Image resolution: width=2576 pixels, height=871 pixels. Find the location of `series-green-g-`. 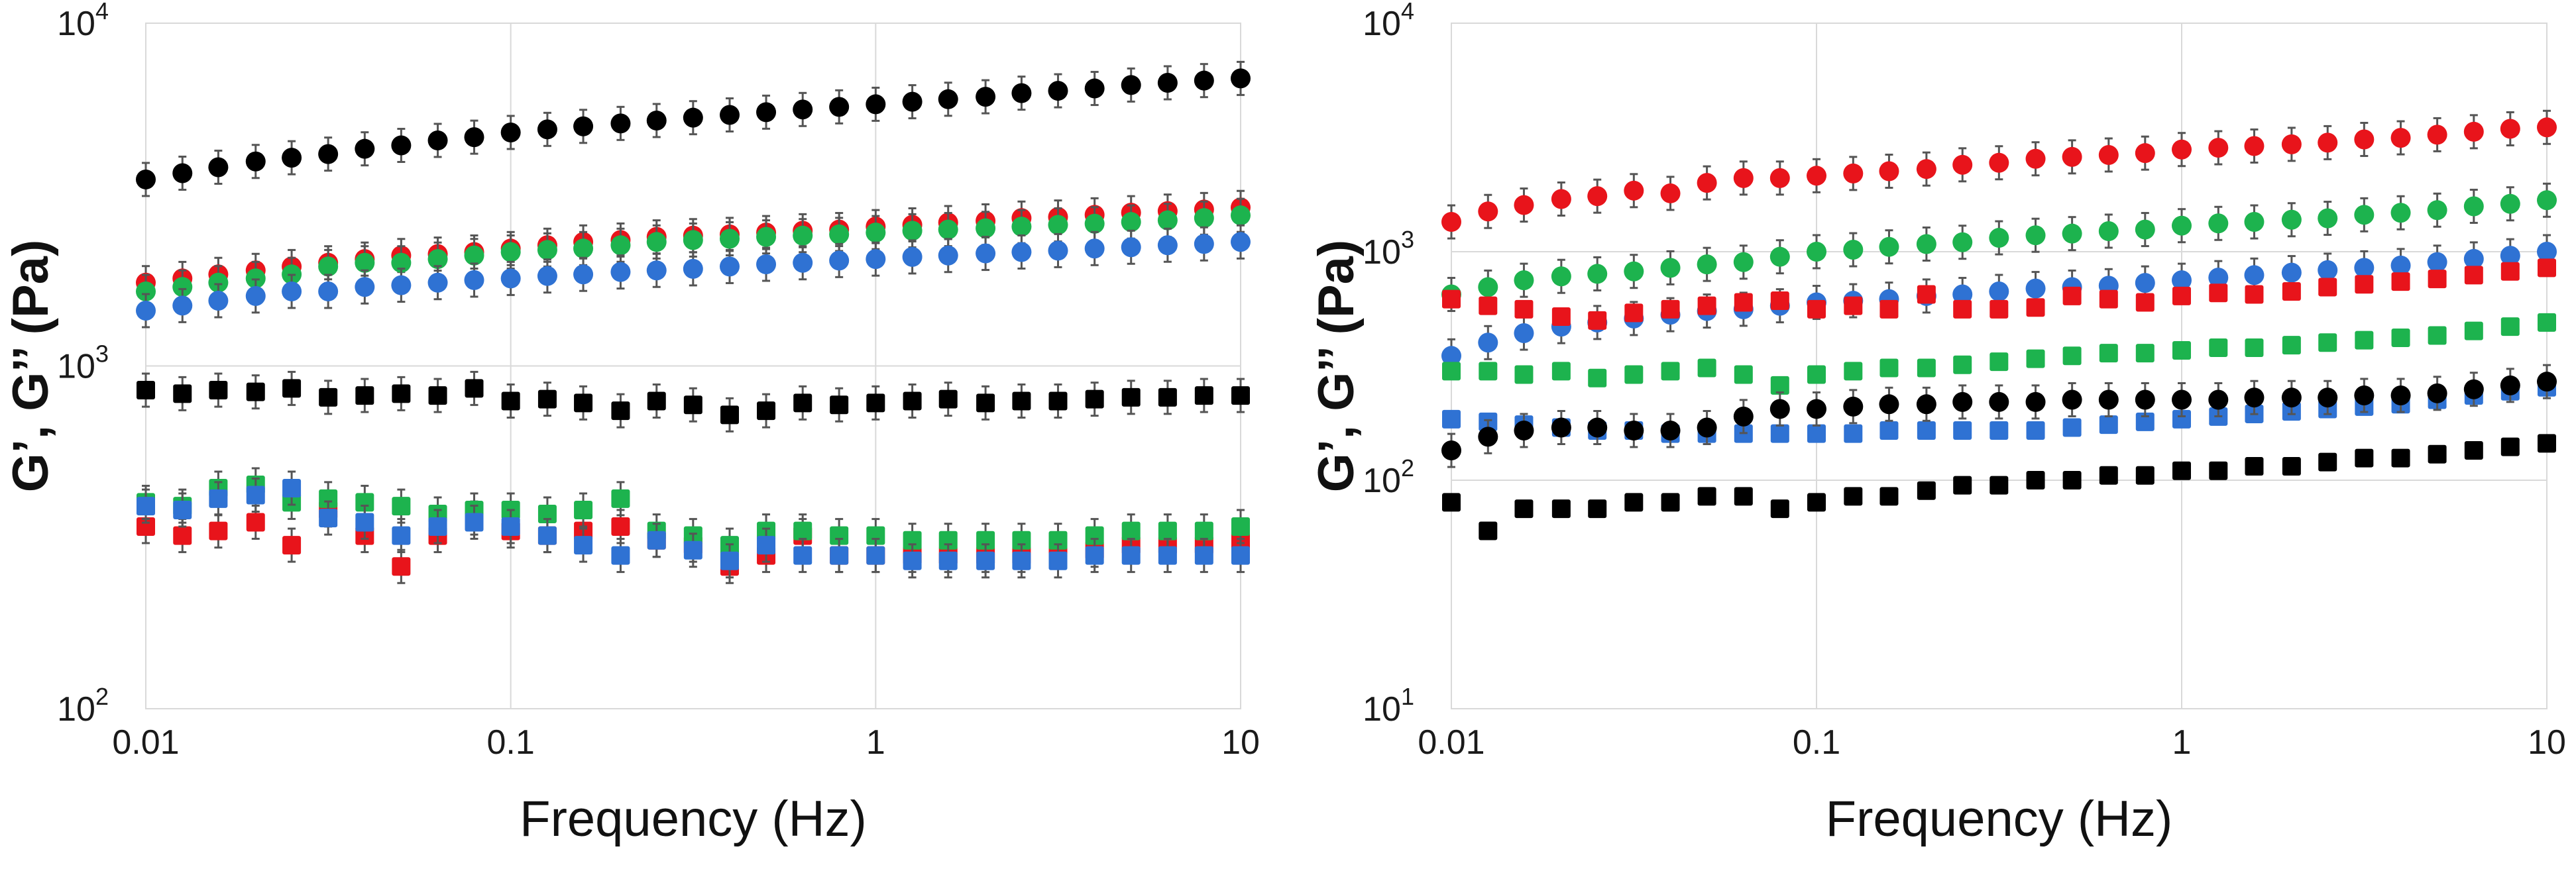

series-green-g- is located at coordinates (1999, 248).